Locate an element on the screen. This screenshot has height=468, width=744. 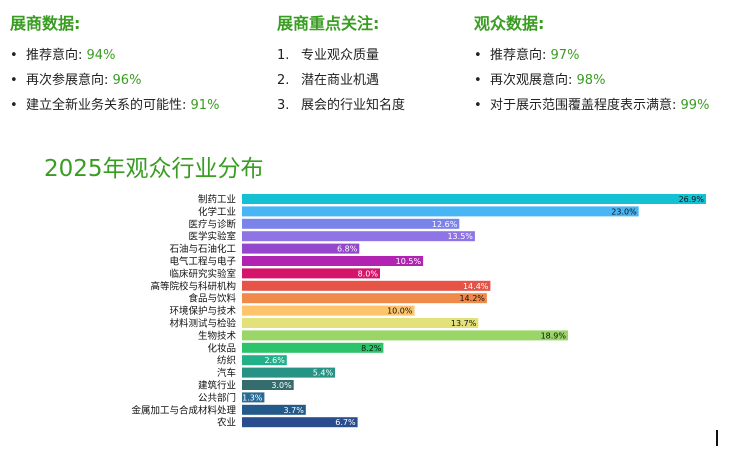
list-item: 1. 专业观众质量 is located at coordinates (341, 55).